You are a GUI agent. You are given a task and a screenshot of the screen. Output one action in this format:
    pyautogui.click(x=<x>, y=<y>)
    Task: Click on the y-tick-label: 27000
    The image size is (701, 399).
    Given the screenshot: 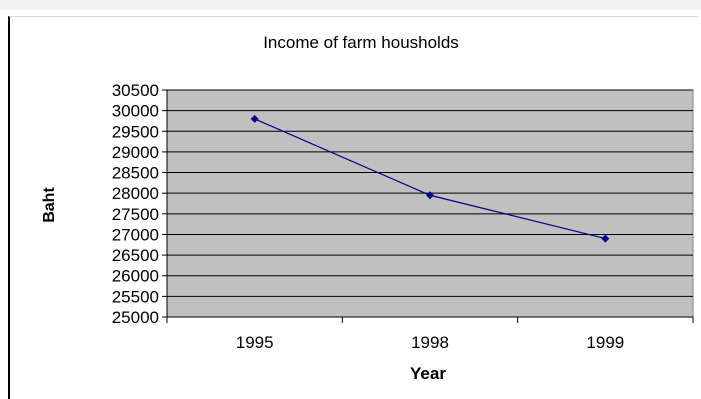 What is the action you would take?
    pyautogui.click(x=135, y=234)
    